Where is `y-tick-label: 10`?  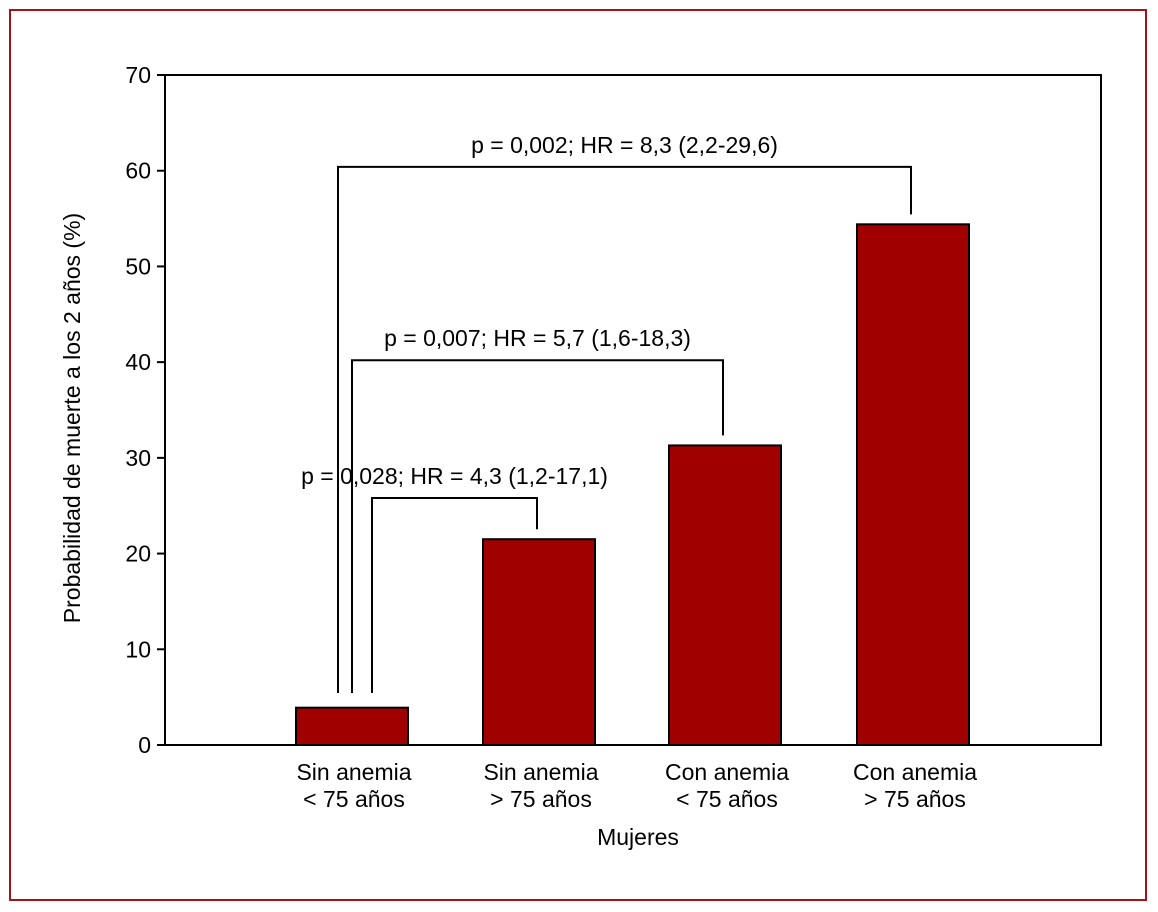
y-tick-label: 10 is located at coordinates (138, 649).